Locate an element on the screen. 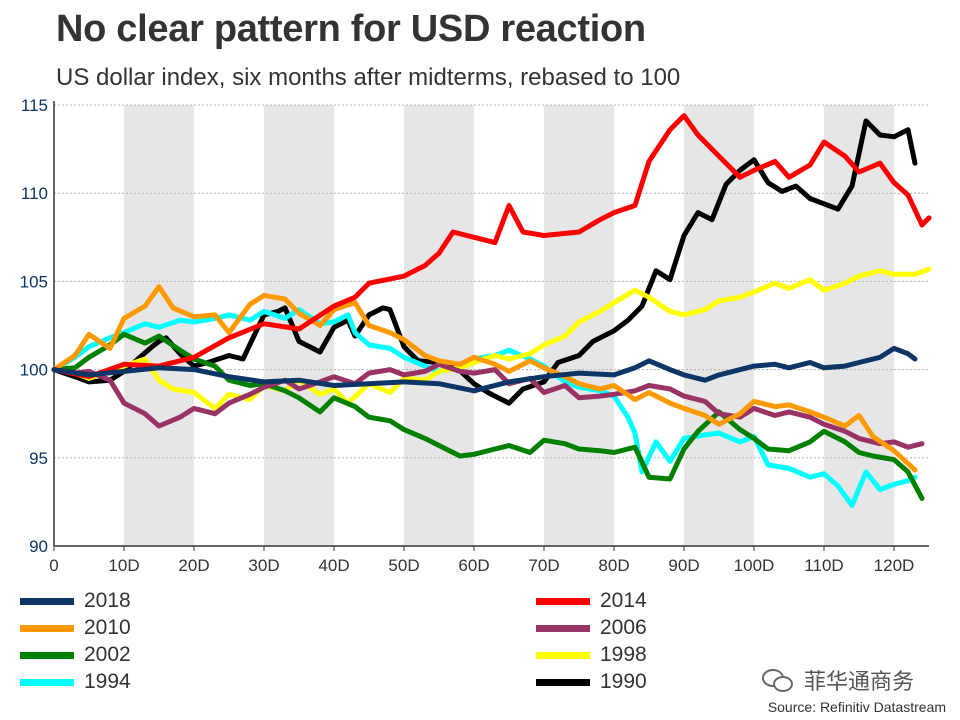 This screenshot has width=960, height=720. legend-item-1994: 1994 is located at coordinates (75, 682).